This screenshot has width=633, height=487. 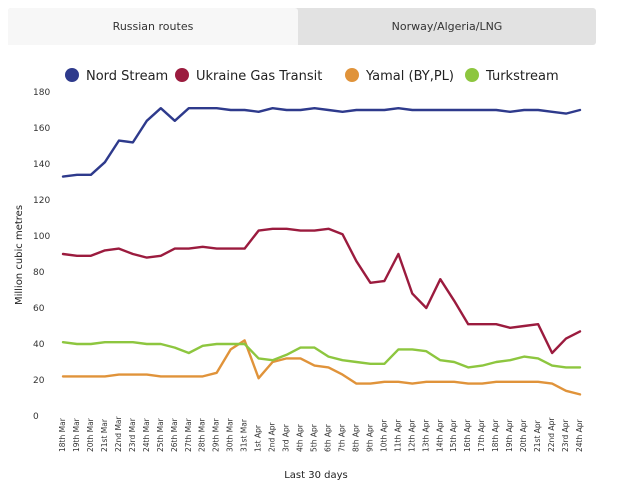 I want to click on y-tick-label: 180, so click(x=41, y=93).